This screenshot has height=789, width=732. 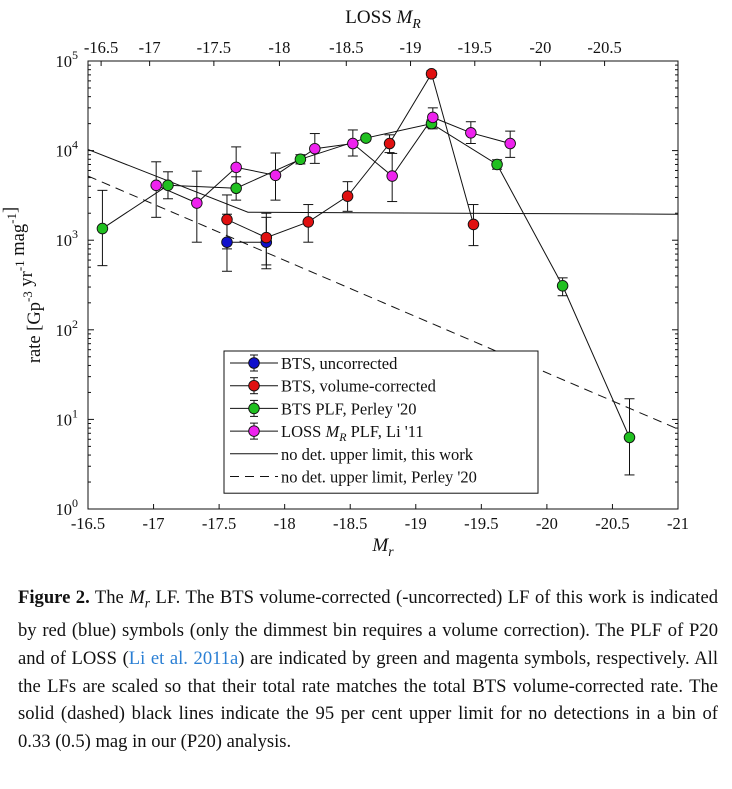 What do you see at coordinates (88, 523) in the screenshot?
I see `x-tick-label: -16.5` at bounding box center [88, 523].